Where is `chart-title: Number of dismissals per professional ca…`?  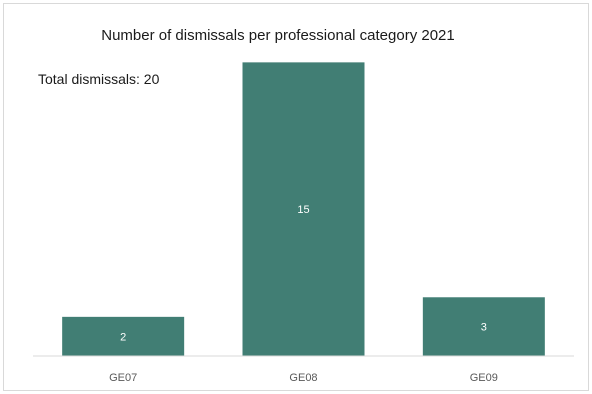
chart-title: Number of dismissals per professional ca… is located at coordinates (278, 35).